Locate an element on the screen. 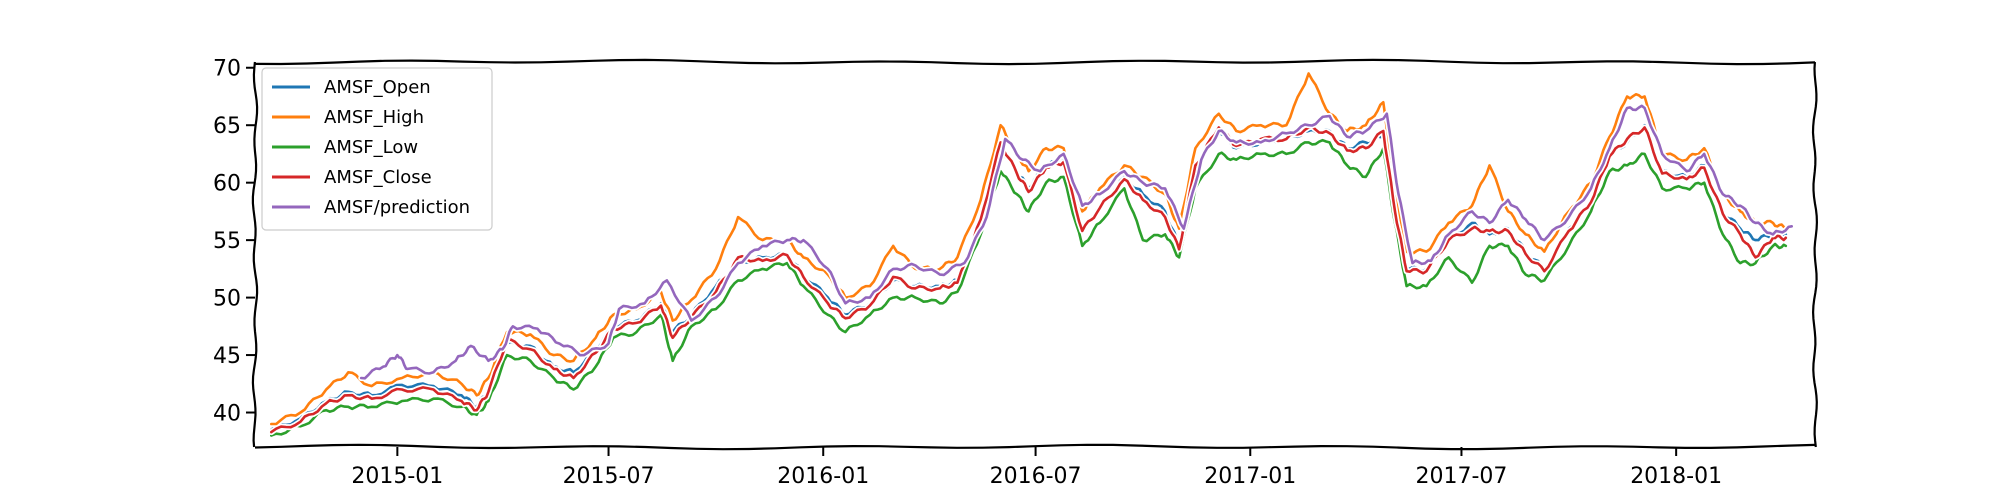  legend-label: AMSF/prediction is located at coordinates (397, 207).